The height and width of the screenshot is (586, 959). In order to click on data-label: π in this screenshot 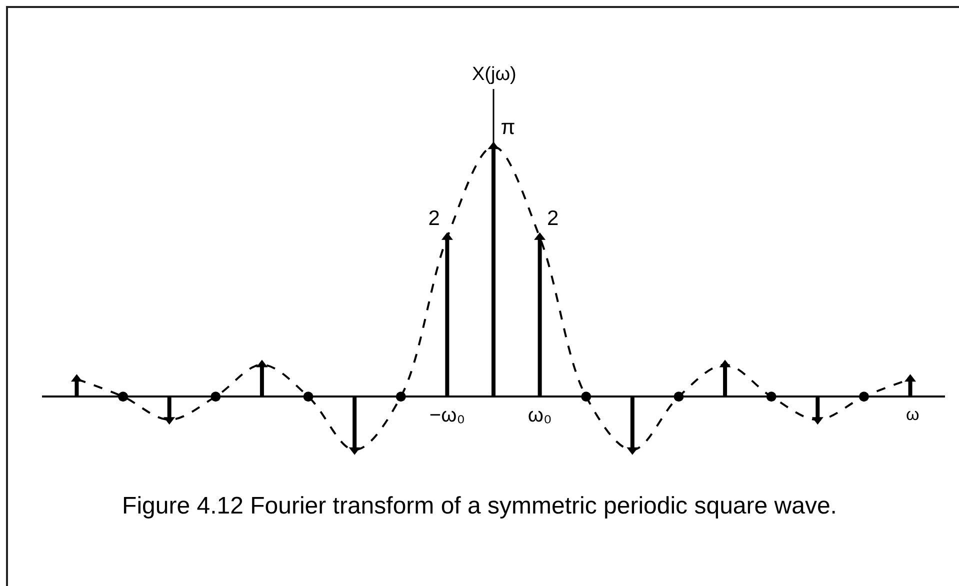, I will do `click(508, 128)`.